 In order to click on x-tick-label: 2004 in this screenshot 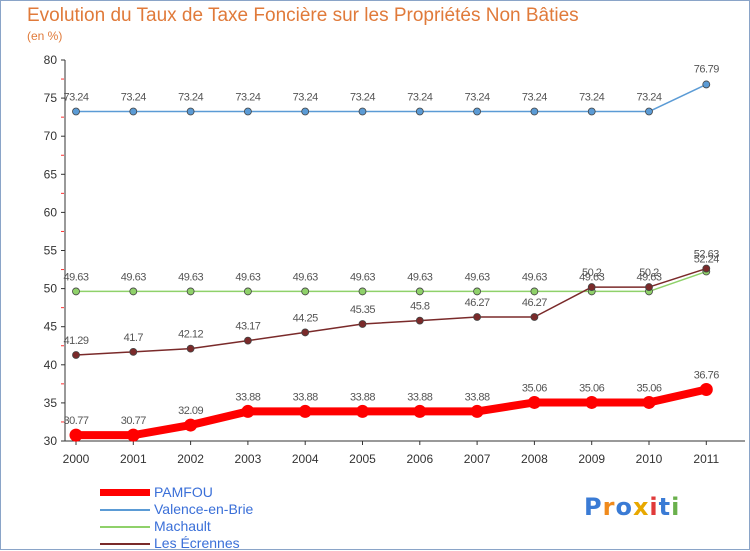, I will do `click(305, 459)`.